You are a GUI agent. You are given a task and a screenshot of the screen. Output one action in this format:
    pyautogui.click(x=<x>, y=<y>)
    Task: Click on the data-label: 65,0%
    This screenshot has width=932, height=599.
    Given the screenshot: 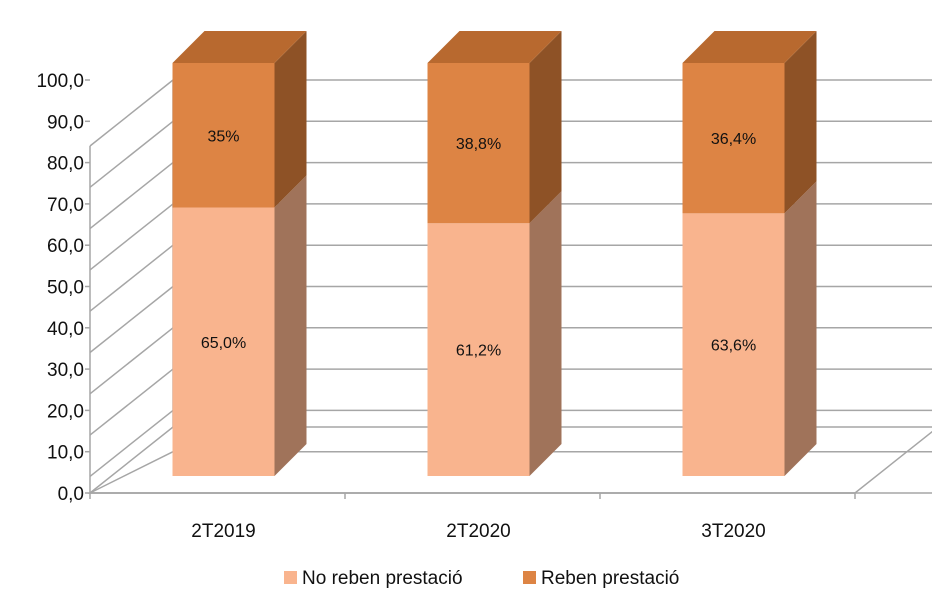 What is the action you would take?
    pyautogui.click(x=223, y=343)
    